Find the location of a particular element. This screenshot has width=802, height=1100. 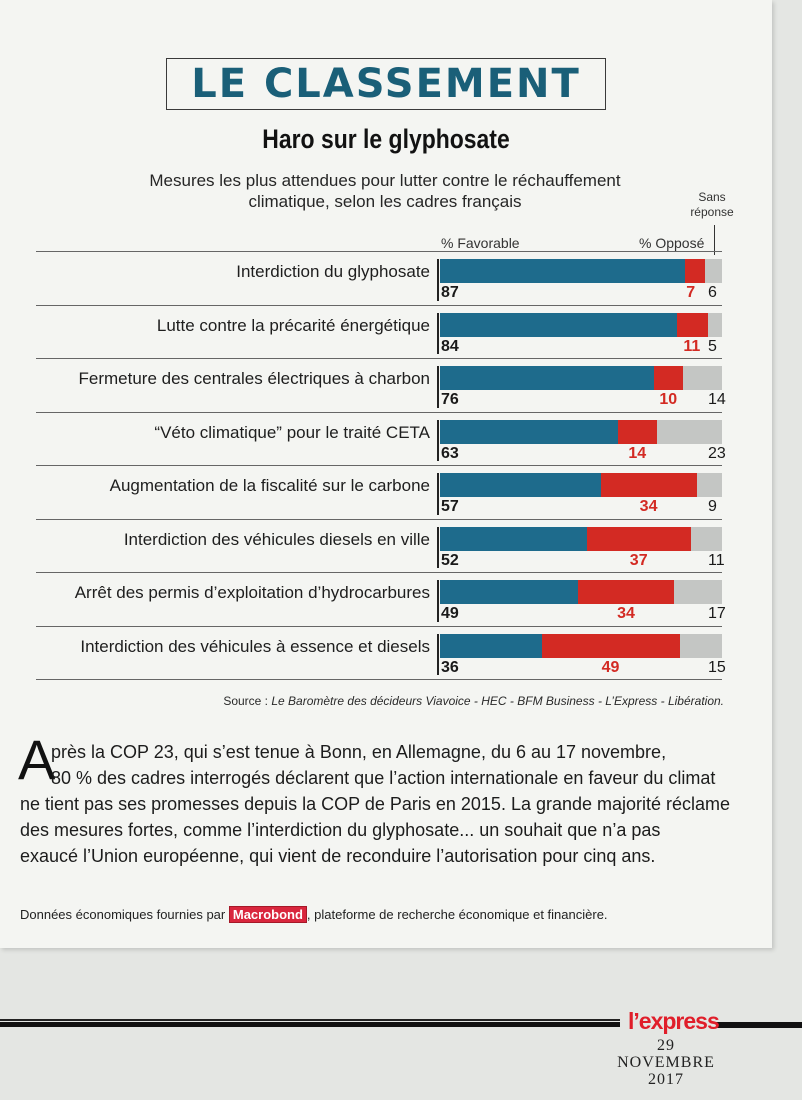

value-label-sans-reponse: 11 is located at coordinates (716, 560).